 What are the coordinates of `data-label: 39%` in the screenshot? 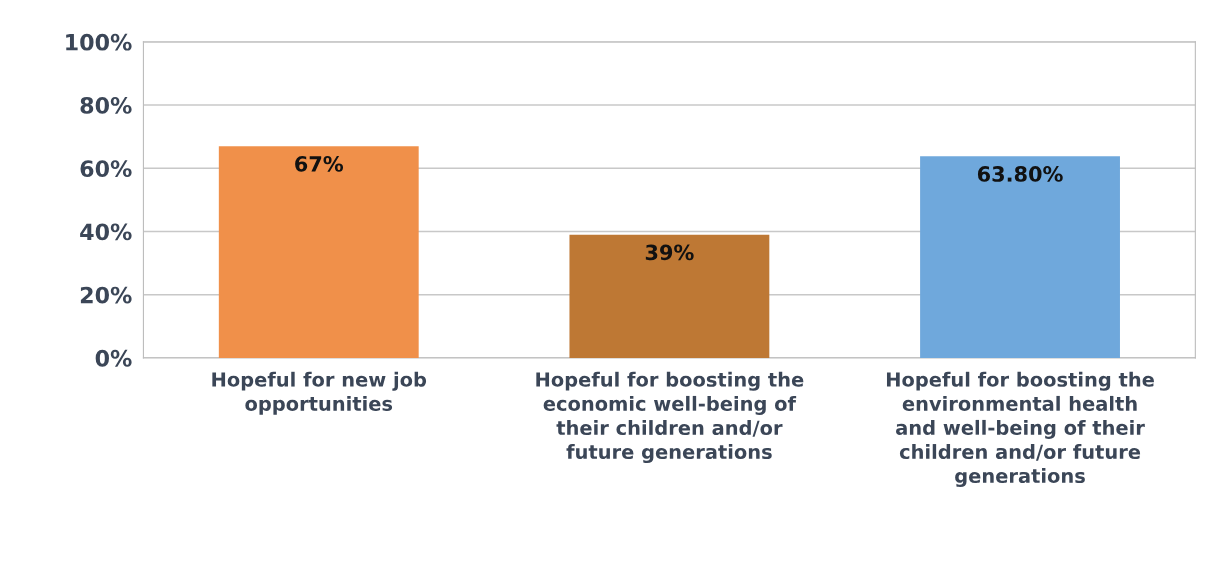 It's located at (669, 252).